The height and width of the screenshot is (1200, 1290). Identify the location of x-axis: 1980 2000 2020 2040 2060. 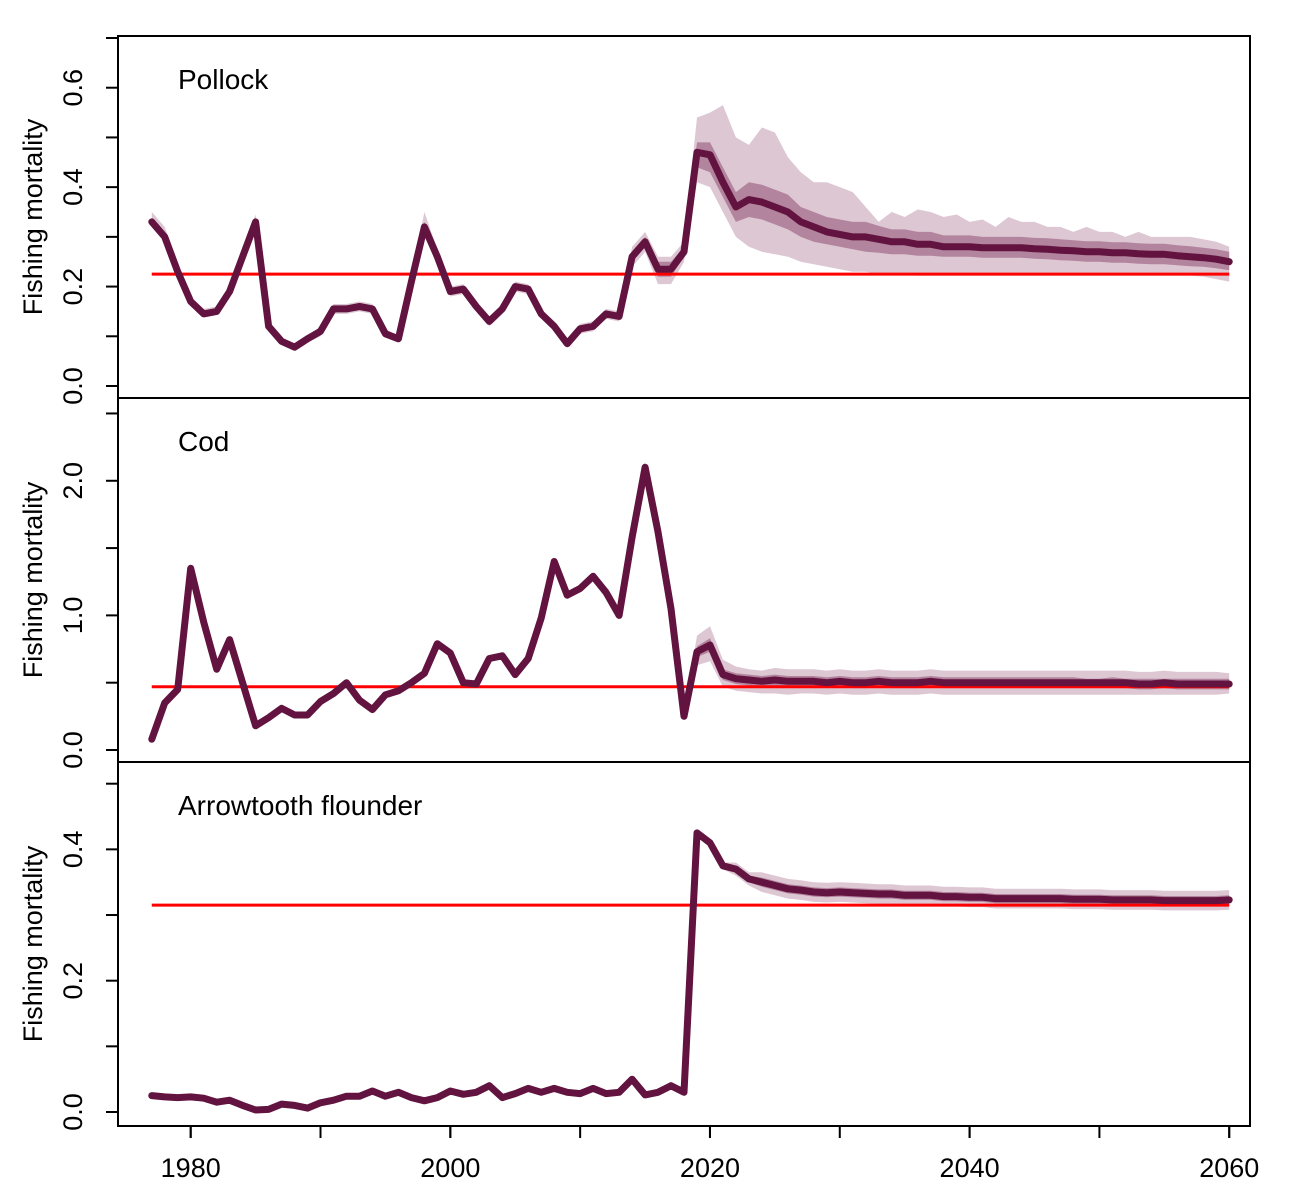
(710, 1154).